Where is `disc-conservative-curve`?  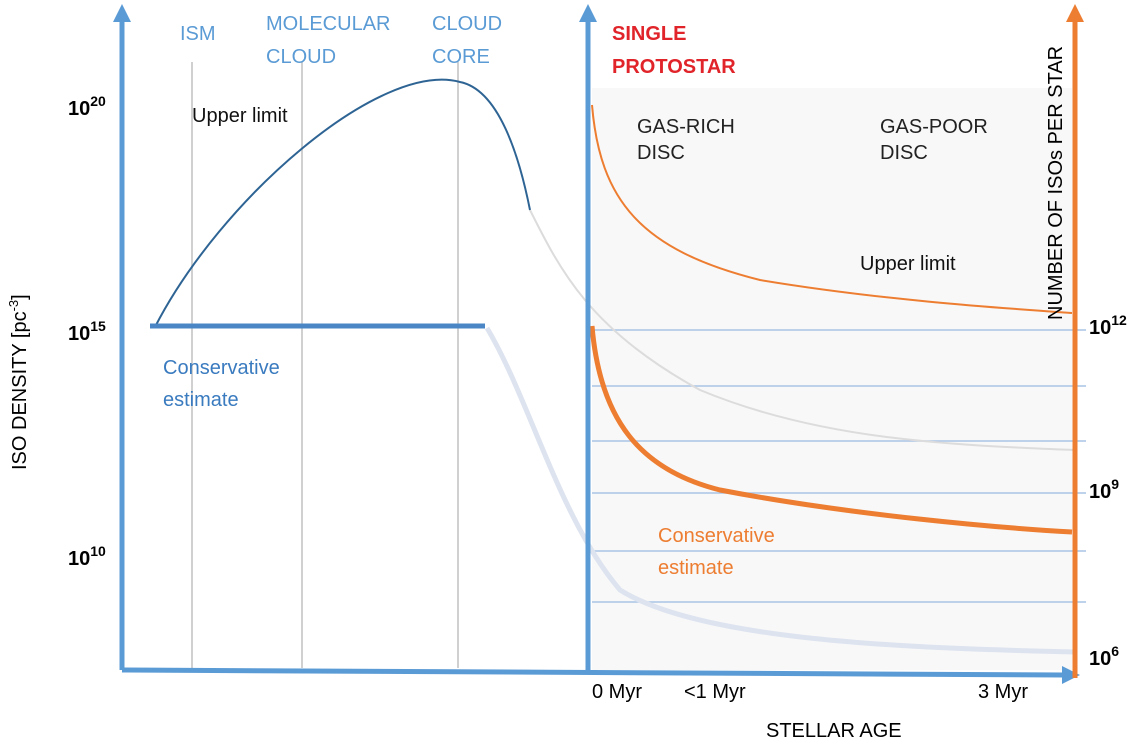 disc-conservative-curve is located at coordinates (831, 430).